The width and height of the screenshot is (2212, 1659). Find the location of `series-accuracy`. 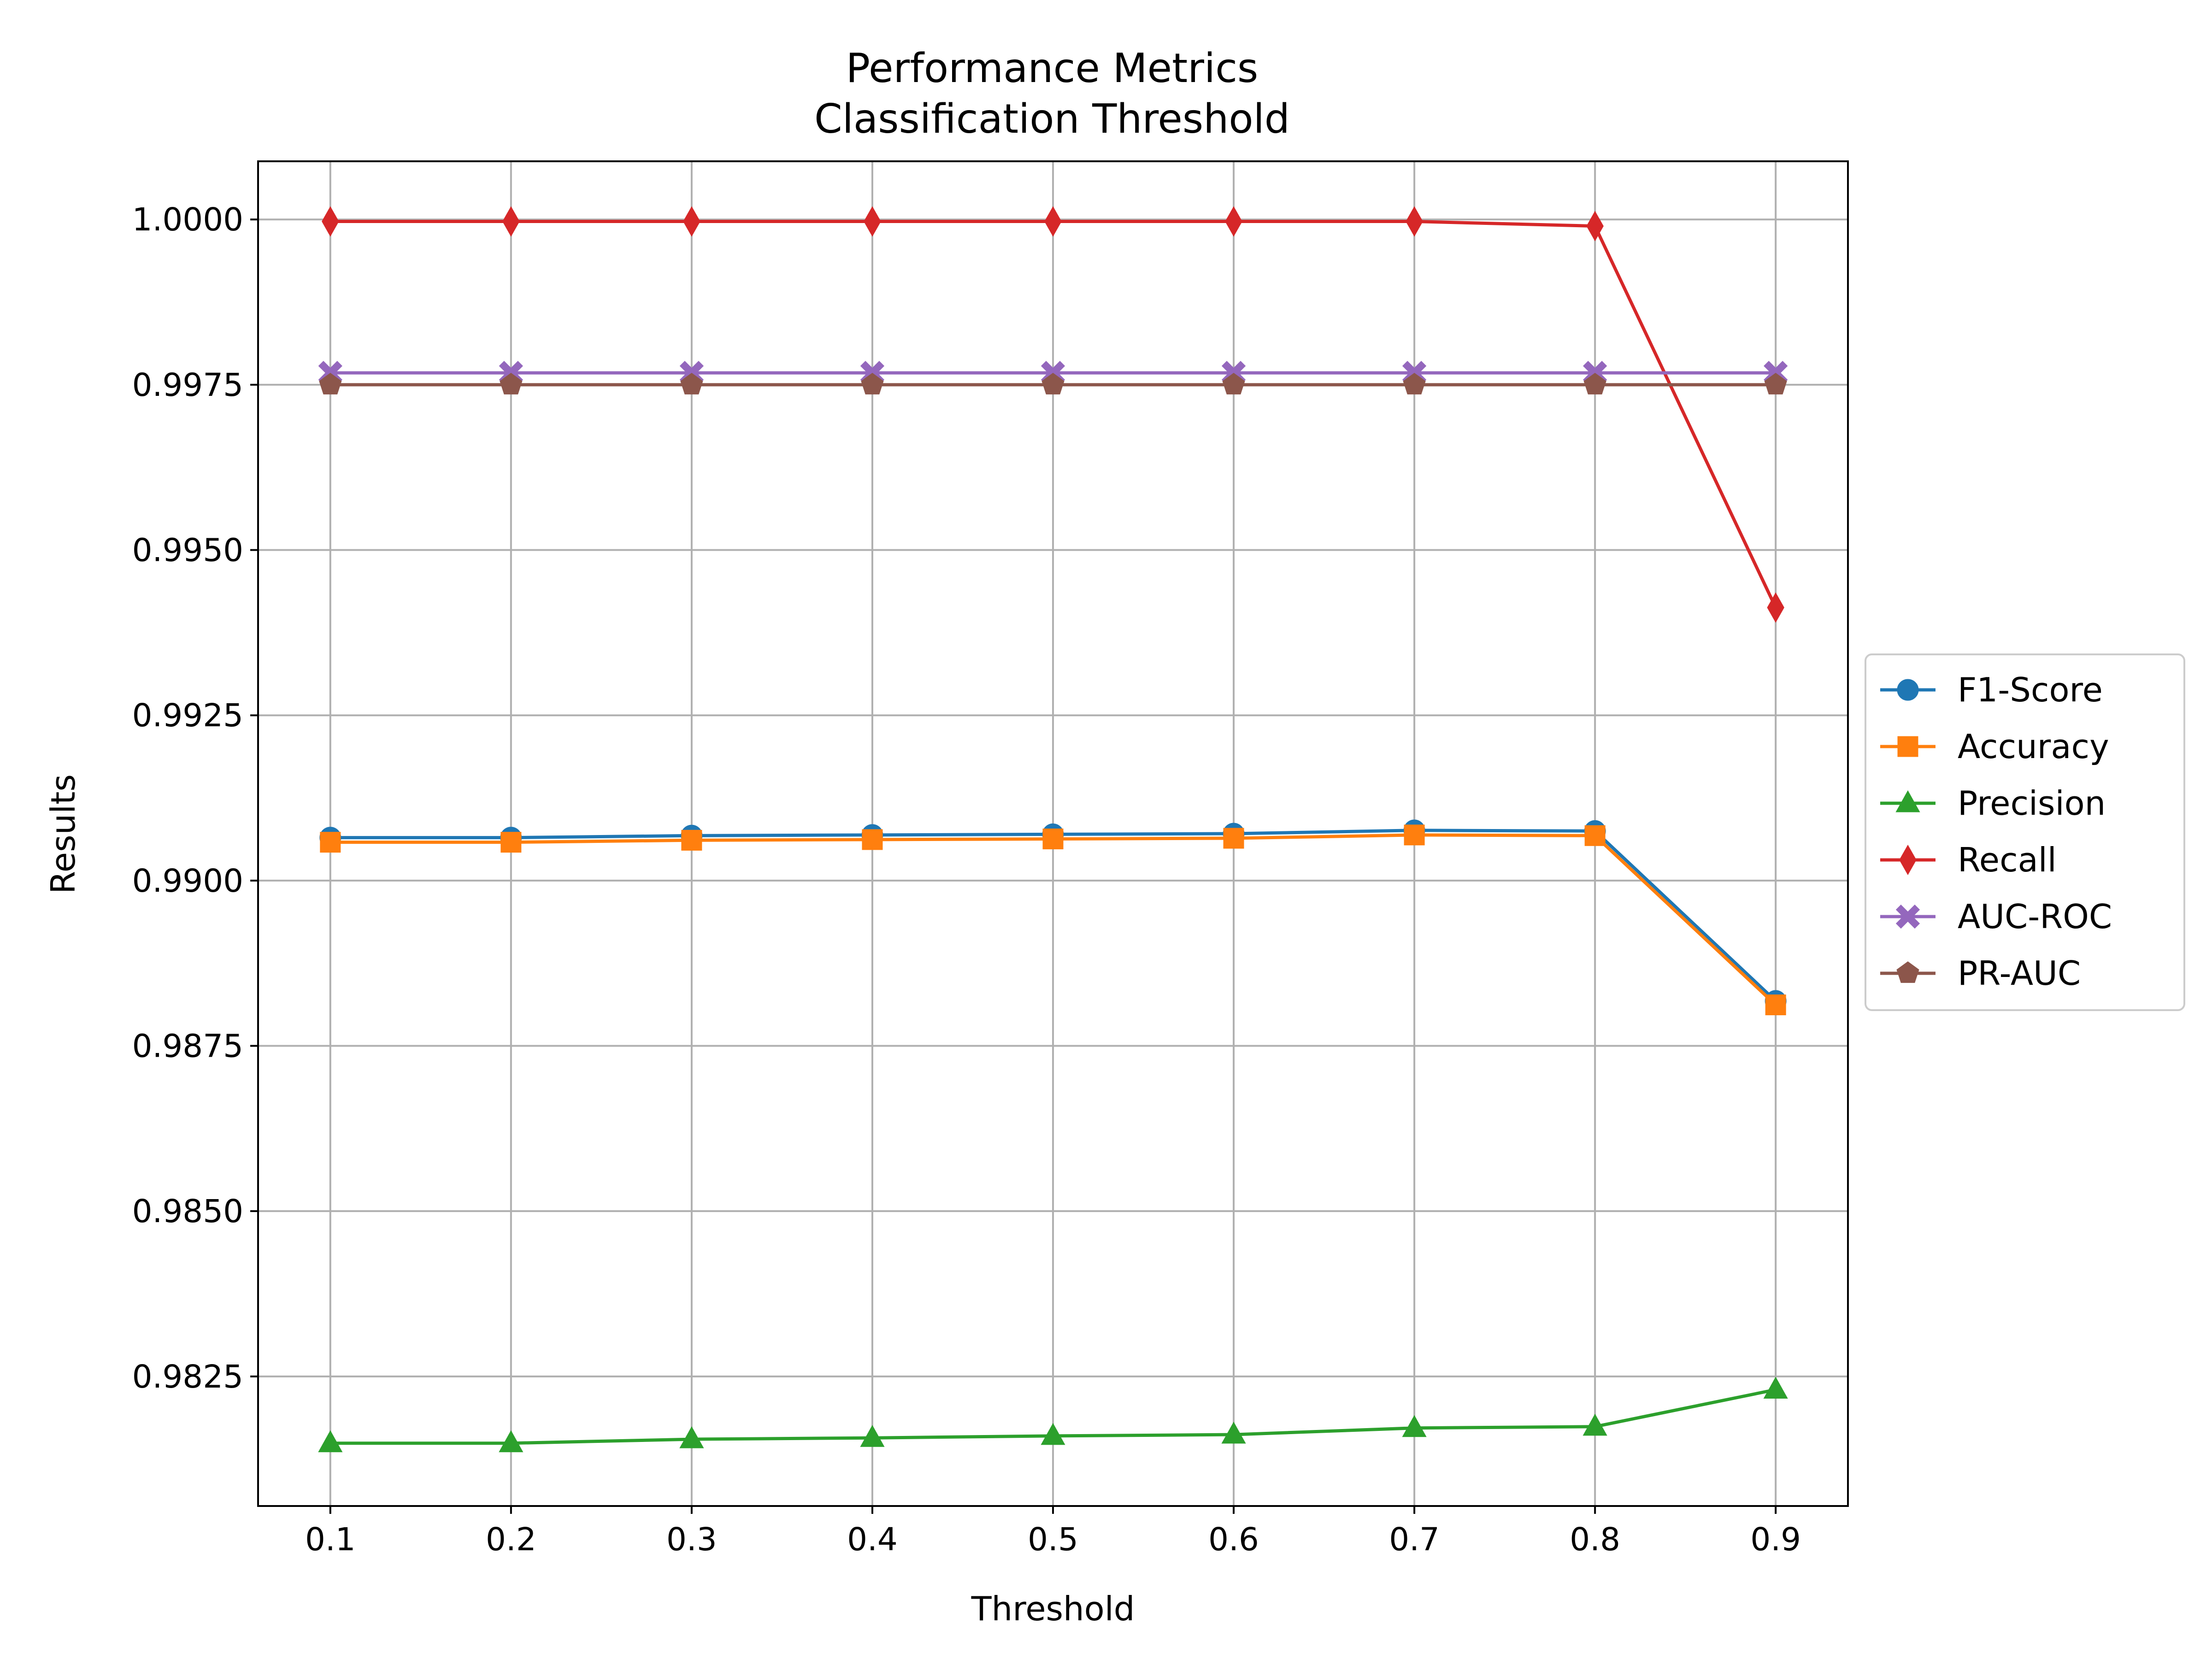

series-accuracy is located at coordinates (1053, 920).